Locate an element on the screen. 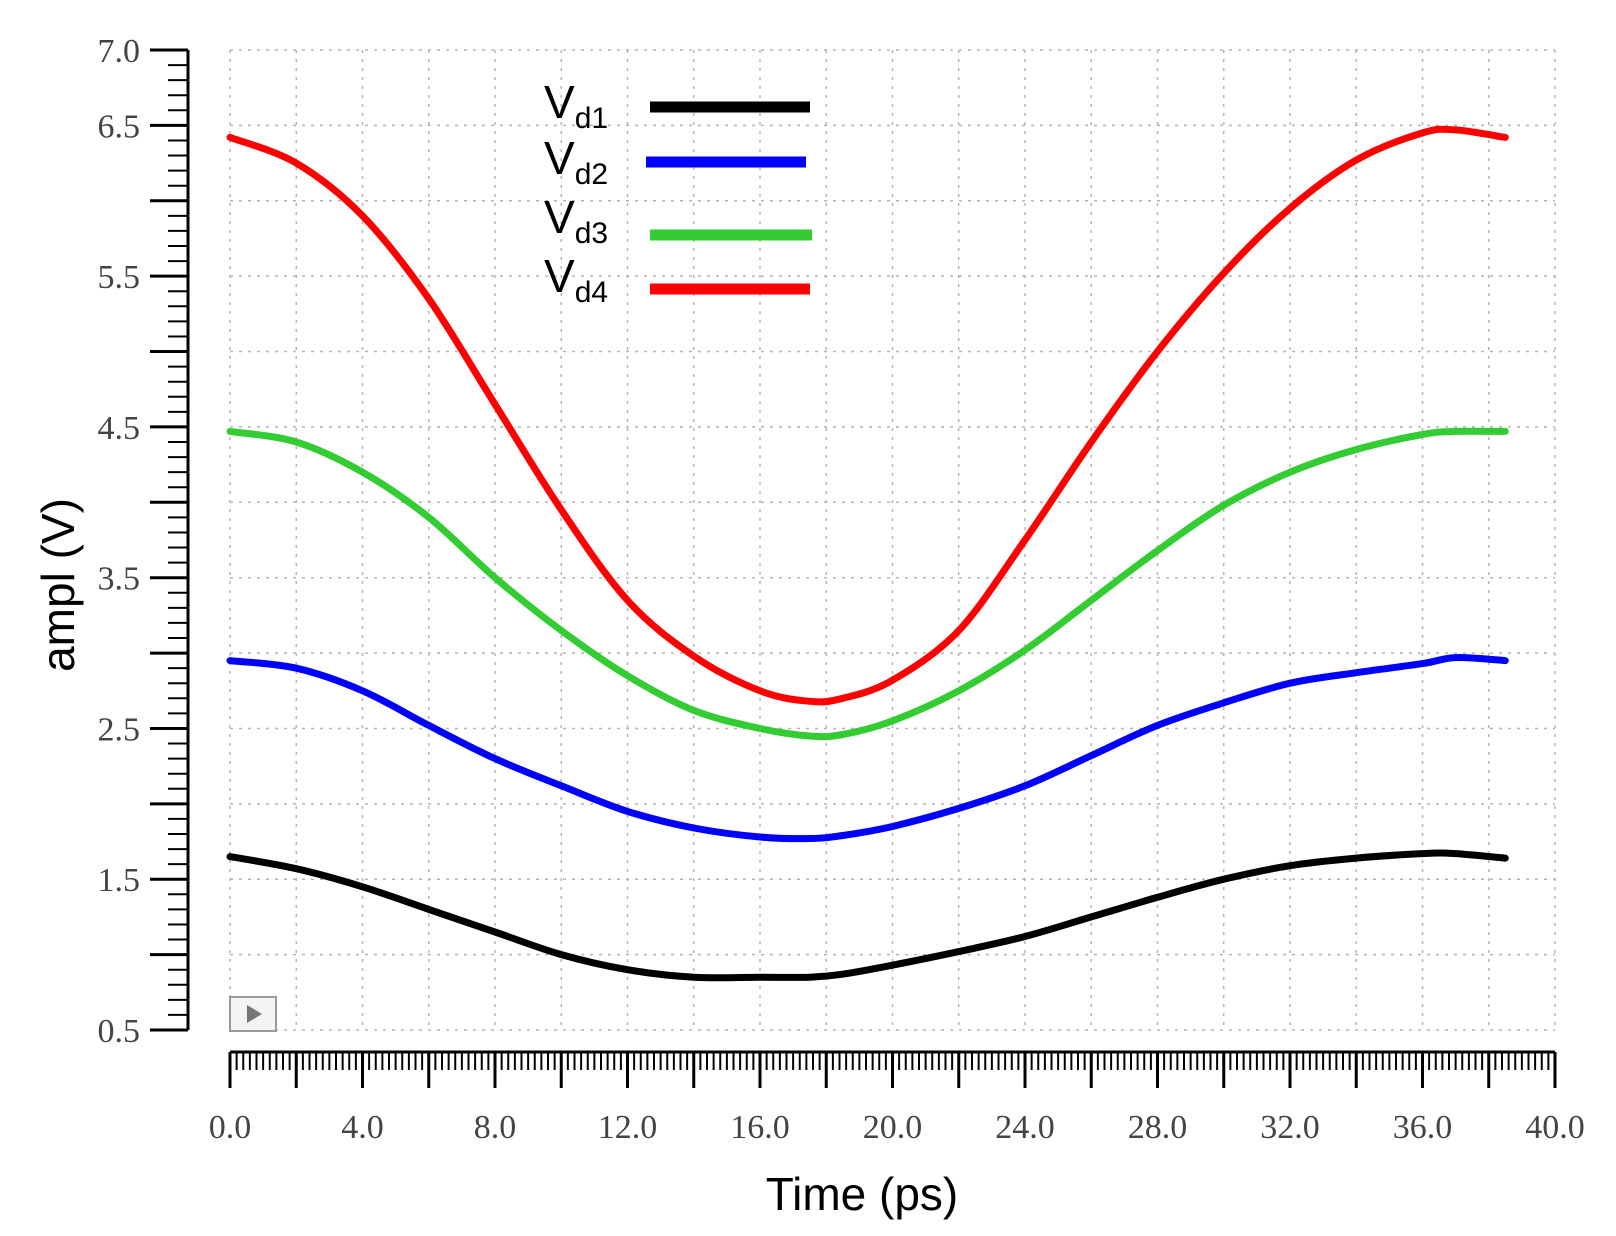 This screenshot has width=1616, height=1236. legend-entry-vd2: Vd2 is located at coordinates (675, 161).